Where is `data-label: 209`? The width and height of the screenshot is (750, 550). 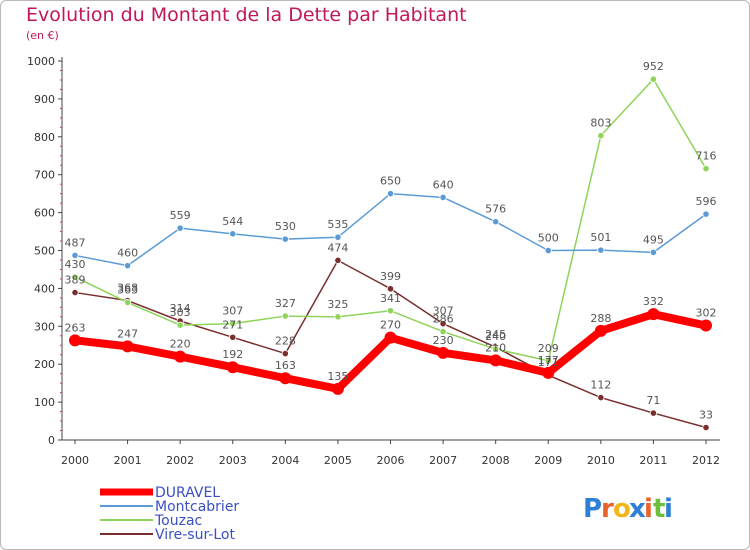 data-label: 209 is located at coordinates (548, 348).